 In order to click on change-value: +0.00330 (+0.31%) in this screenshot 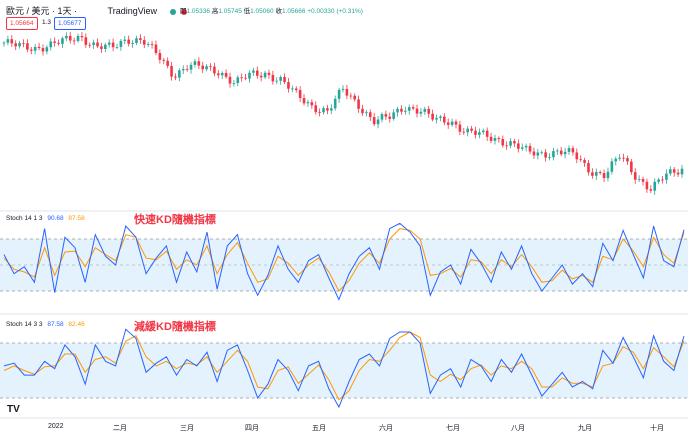, I will do `click(335, 11)`.